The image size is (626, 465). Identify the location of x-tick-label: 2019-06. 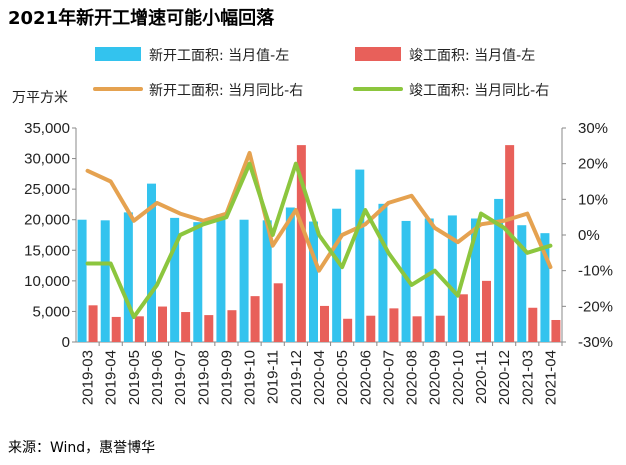
(157, 377).